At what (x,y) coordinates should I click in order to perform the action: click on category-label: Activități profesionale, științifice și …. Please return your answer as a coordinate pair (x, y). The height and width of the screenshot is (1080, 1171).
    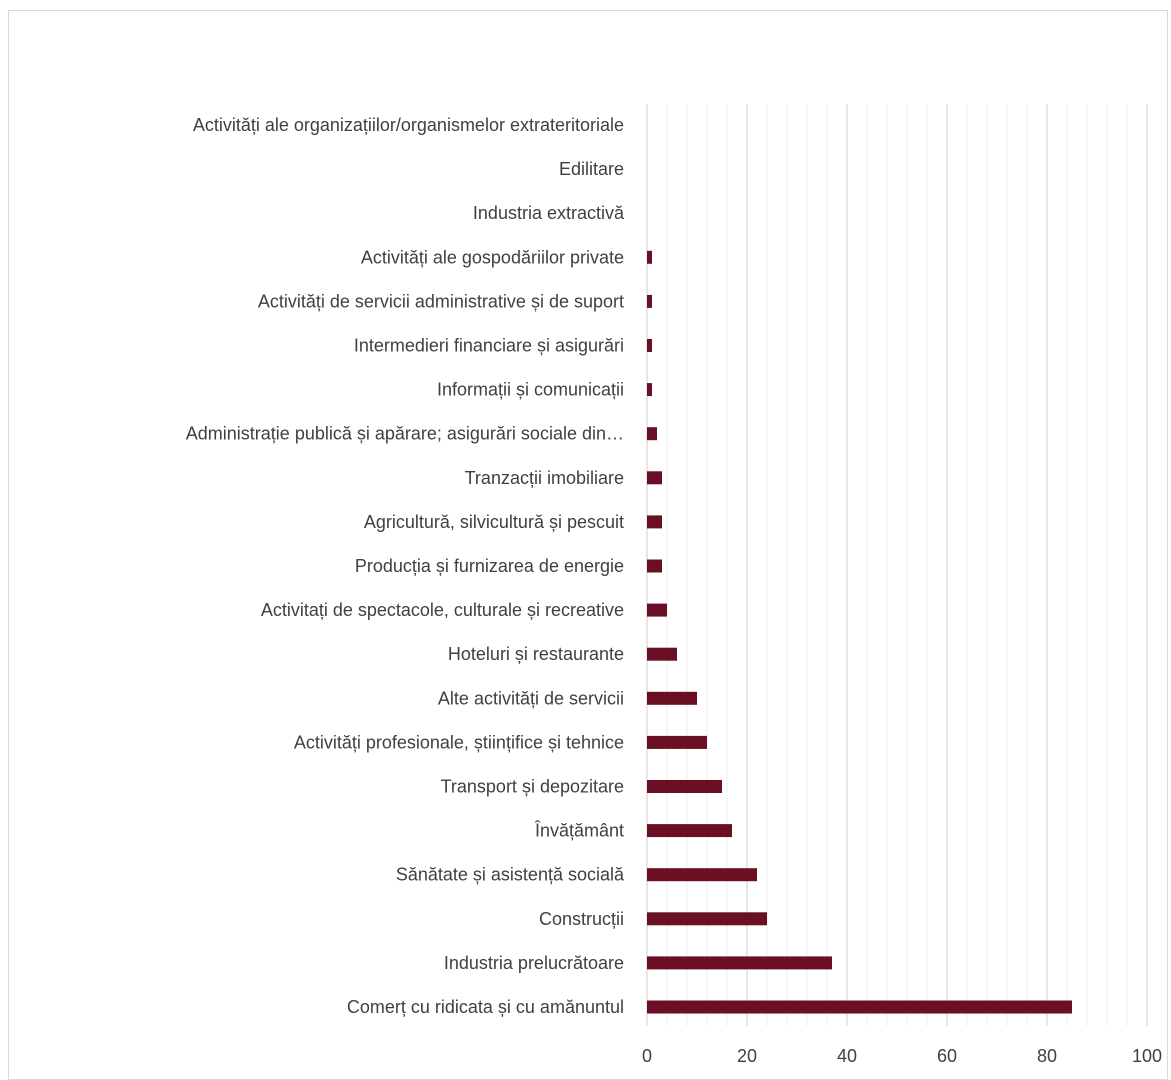
    Looking at the image, I should click on (459, 742).